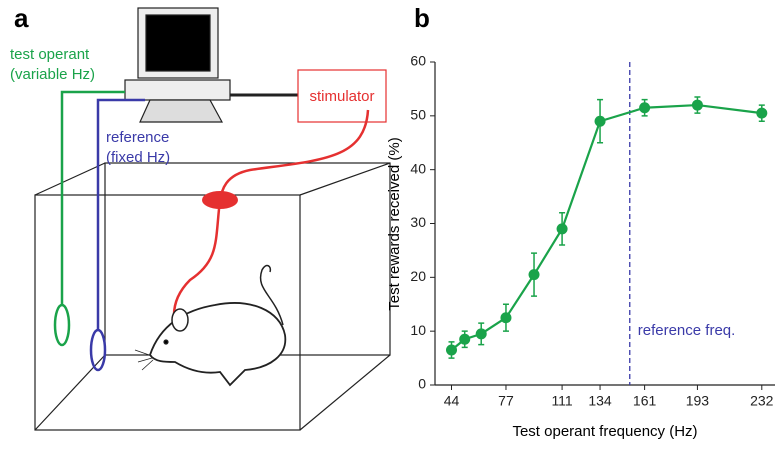 The image size is (783, 453). What do you see at coordinates (645, 401) in the screenshot?
I see `x-tick-label: 161` at bounding box center [645, 401].